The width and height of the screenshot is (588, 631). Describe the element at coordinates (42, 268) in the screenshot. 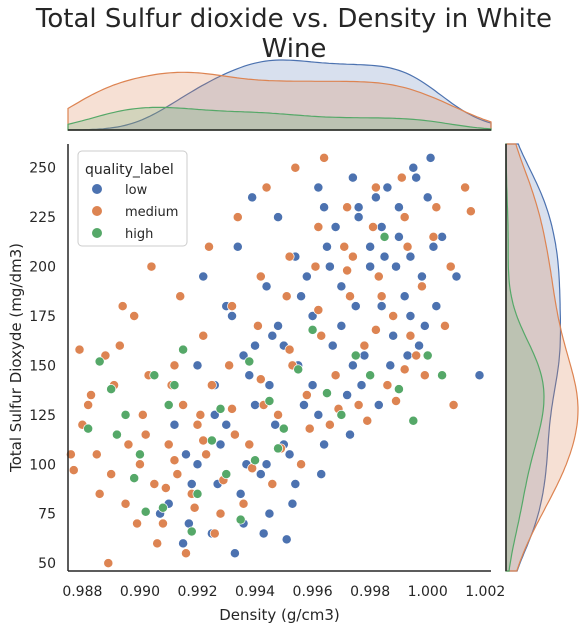

I see `y-tick-label: 200` at that location.